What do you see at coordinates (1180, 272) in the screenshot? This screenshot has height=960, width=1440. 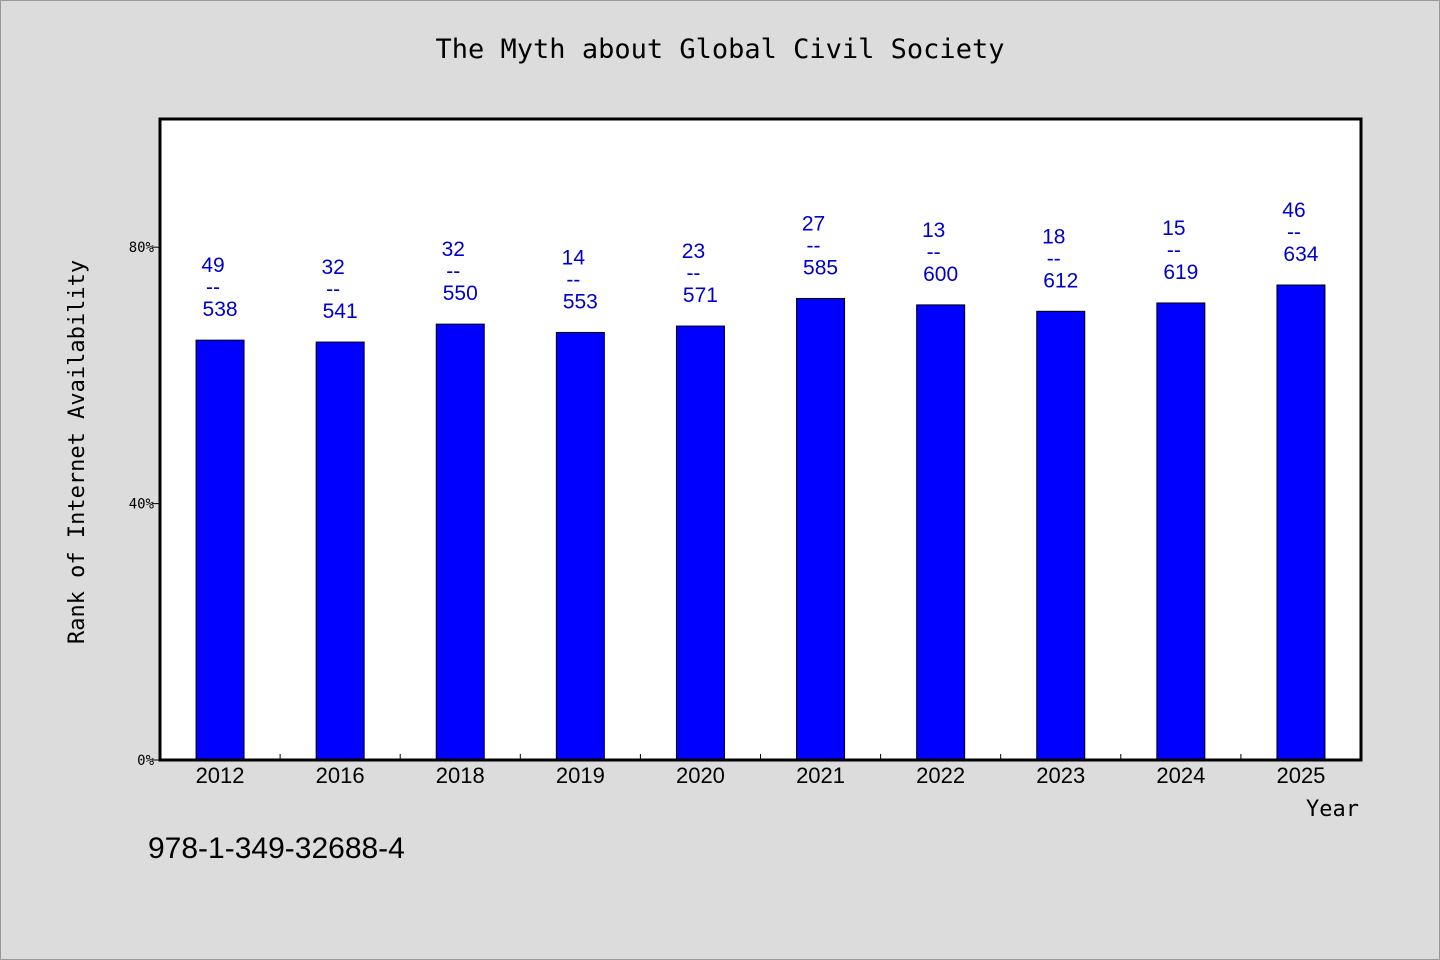 I see `data-label-bottom-2024: 619` at bounding box center [1180, 272].